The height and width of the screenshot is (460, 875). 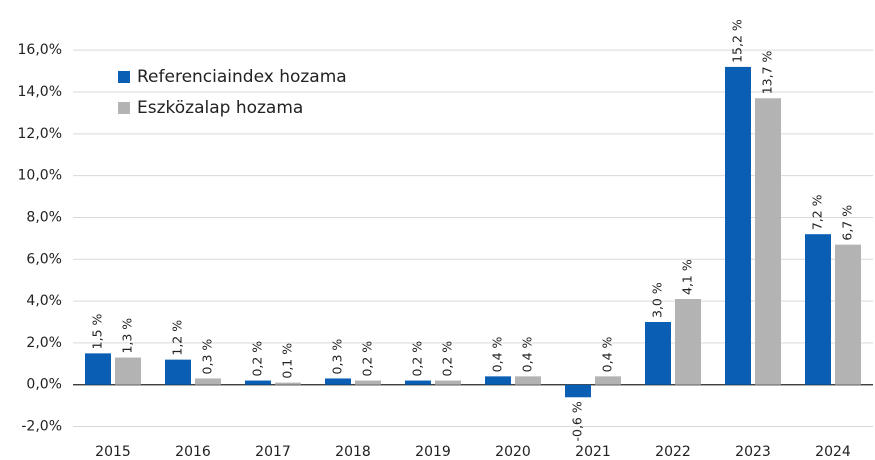 What do you see at coordinates (40, 50) in the screenshot?
I see `y-tick-label: 16,0%` at bounding box center [40, 50].